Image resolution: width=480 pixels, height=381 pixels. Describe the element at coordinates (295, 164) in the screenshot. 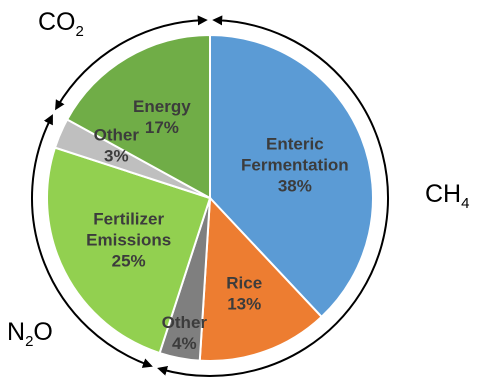

I see `slice-label-enteric-fermentation-0: Enteric Fermentation 38%` at that location.